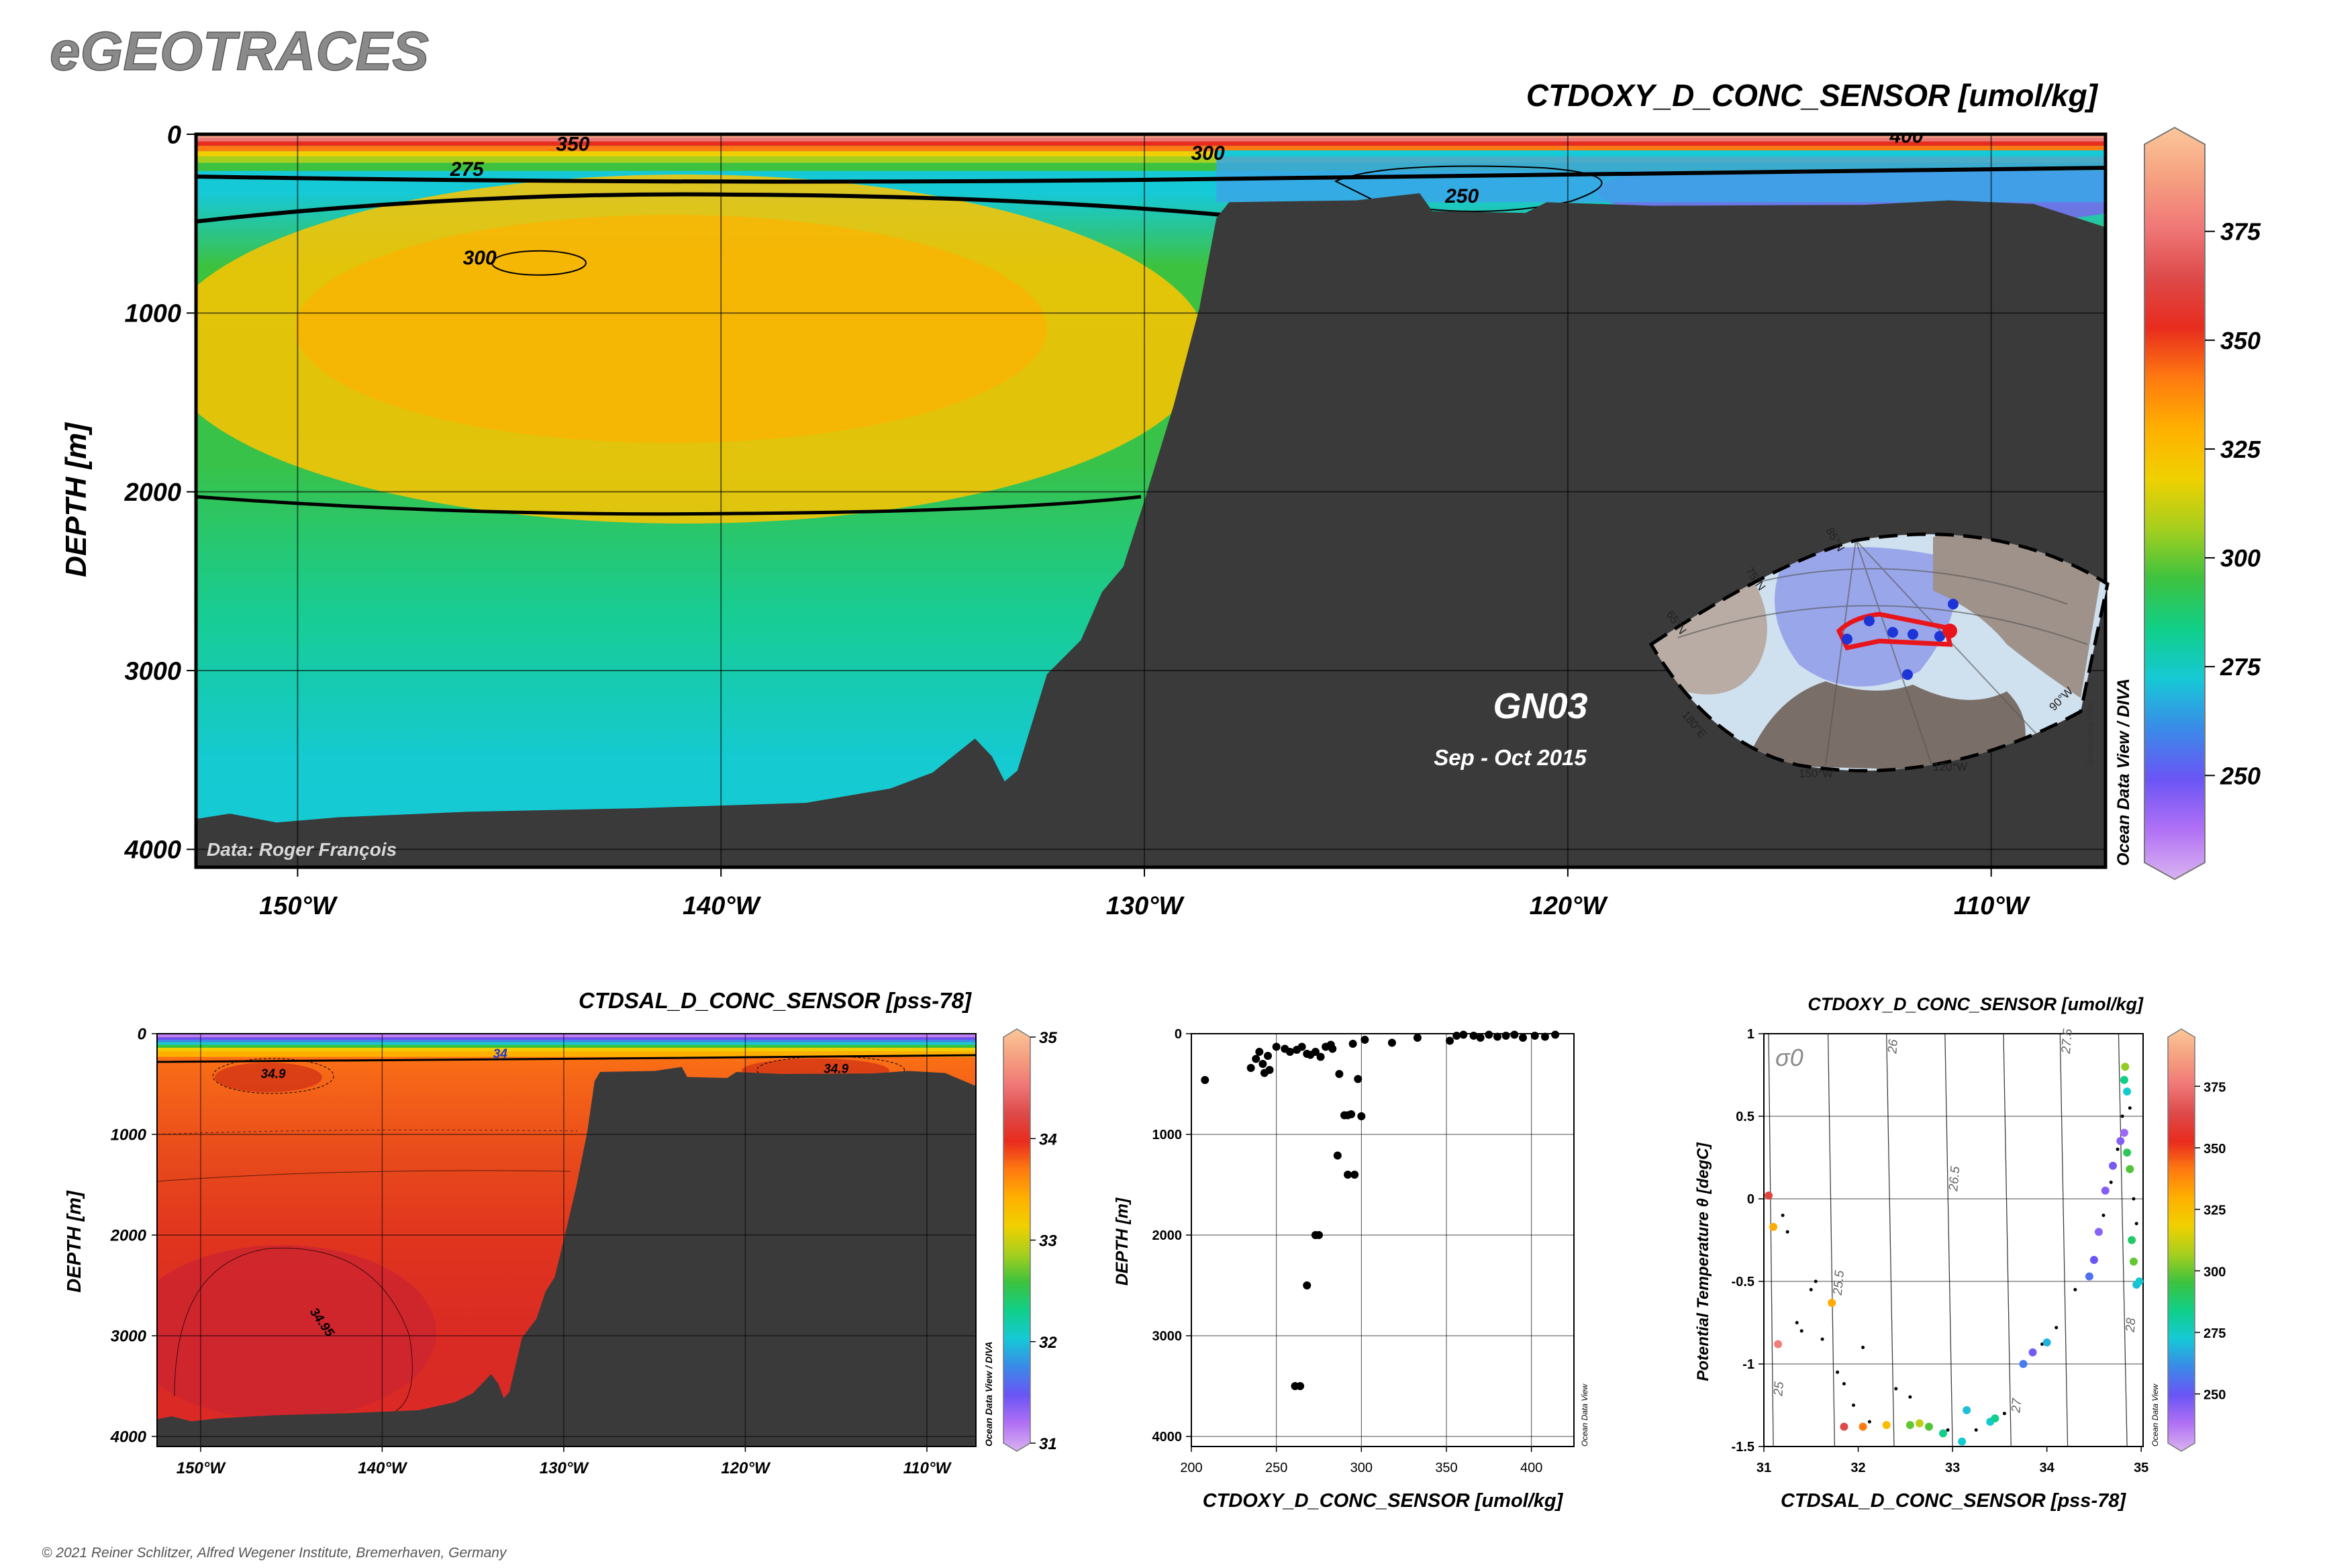  I want to click on ts-colorbar-ticks: 250 275 300 325 350 375, so click(2210, 1242).